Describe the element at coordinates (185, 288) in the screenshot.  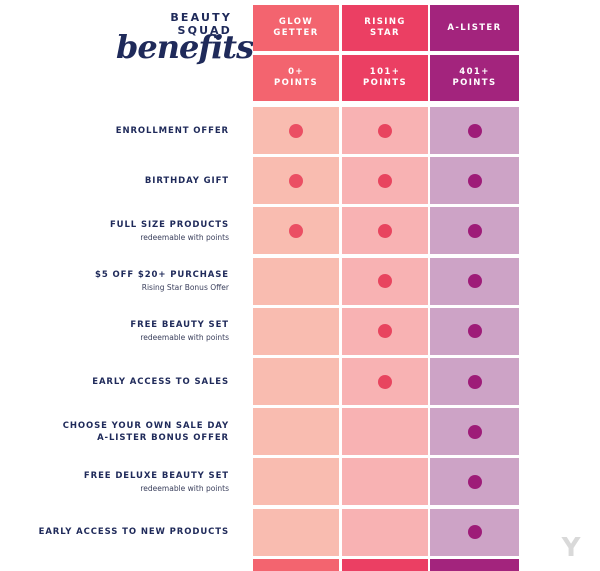
I see `benefit-subtitle: Rising Star Bonus Offer` at that location.